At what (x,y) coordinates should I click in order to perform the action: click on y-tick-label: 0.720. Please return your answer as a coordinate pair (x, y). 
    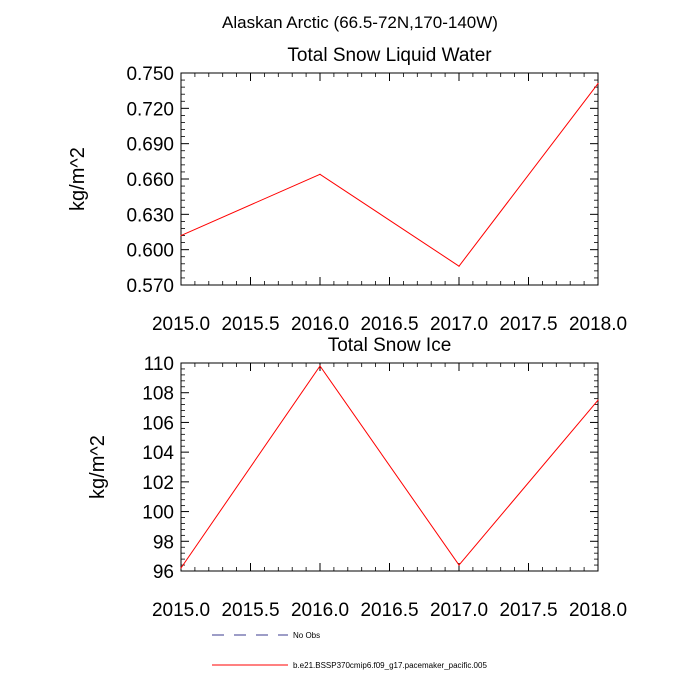
    Looking at the image, I should click on (150, 109).